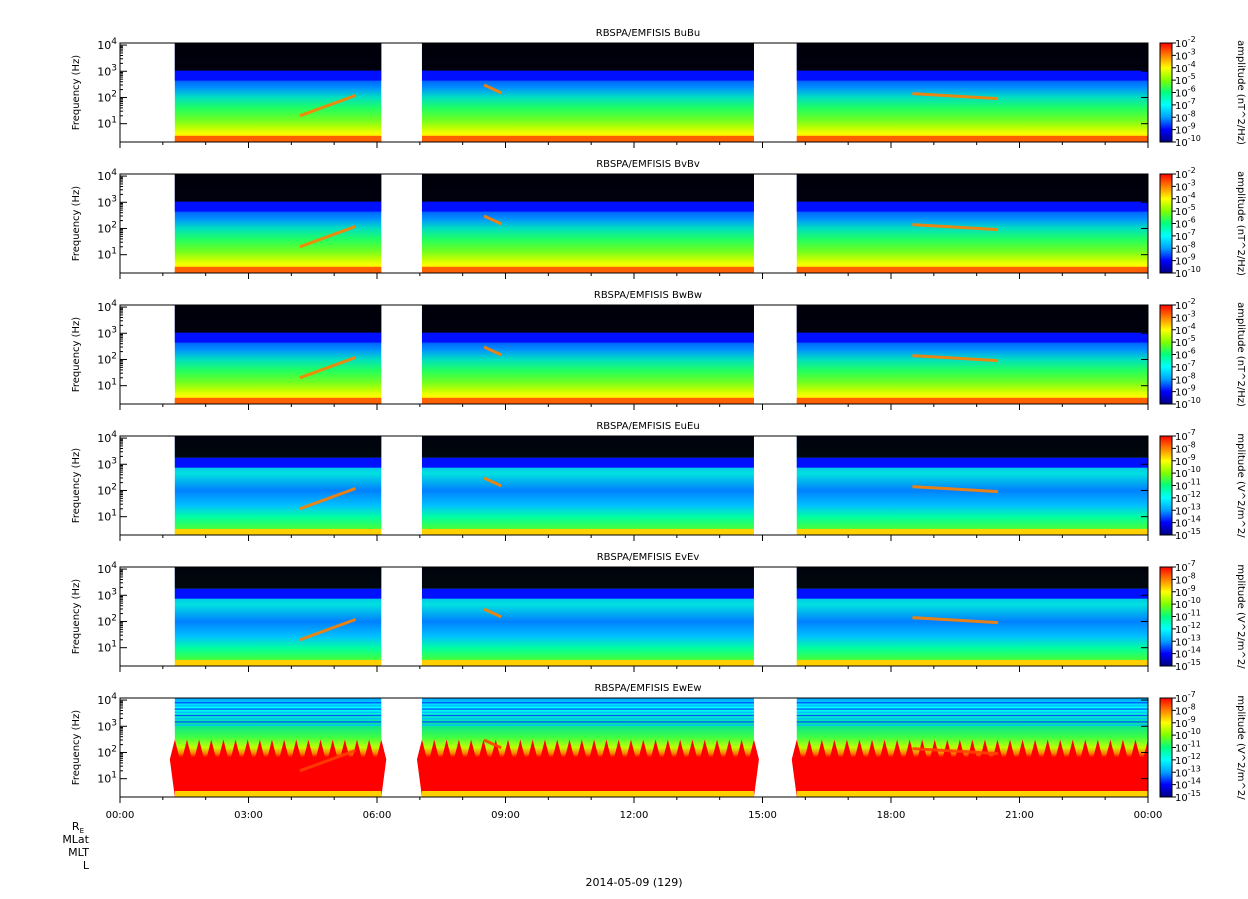 The height and width of the screenshot is (899, 1248). I want to click on x-tick-label: 06:00, so click(377, 815).